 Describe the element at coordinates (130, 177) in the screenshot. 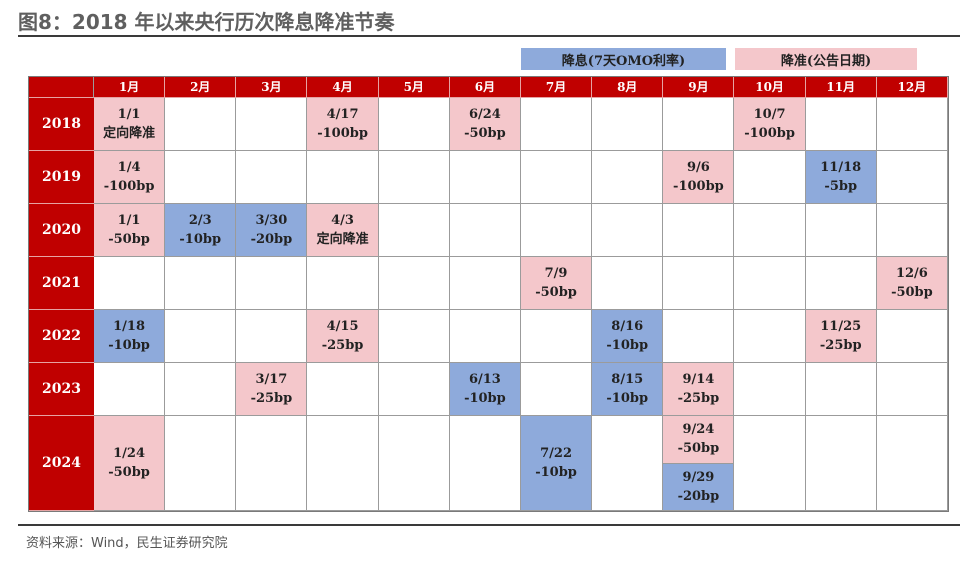

I see `rrr-cut-event: 1/4 -100bp` at that location.